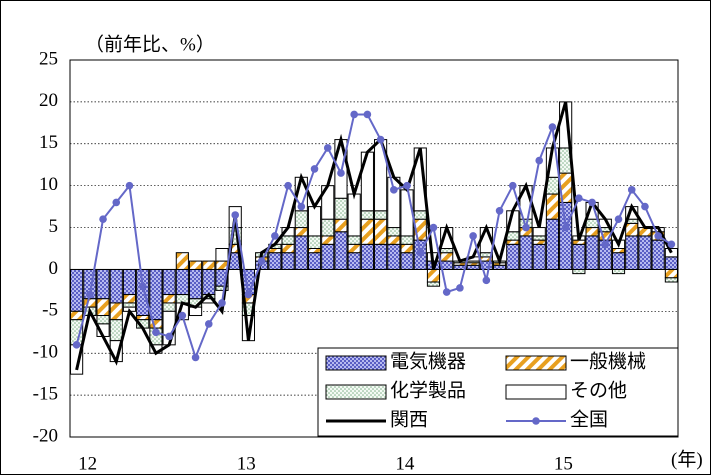 The width and height of the screenshot is (711, 475). I want to click on y-tick-label: -20, so click(45, 435).